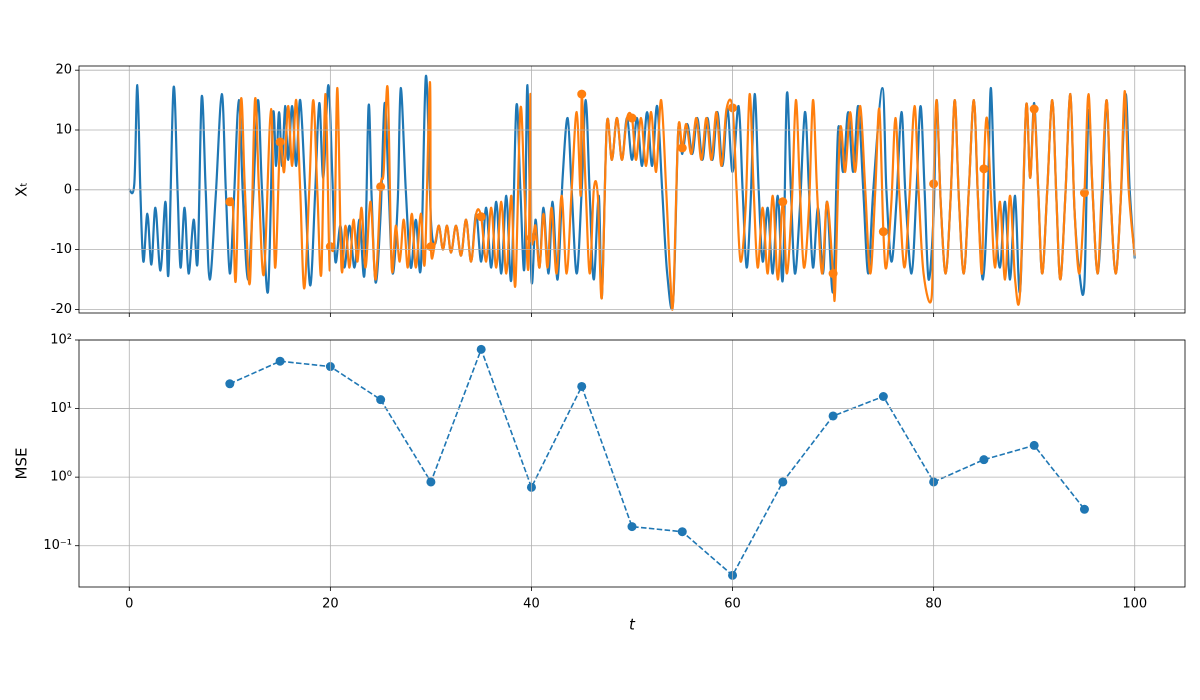  Describe the element at coordinates (61, 249) in the screenshot. I see `y-tick-label: -10` at that location.